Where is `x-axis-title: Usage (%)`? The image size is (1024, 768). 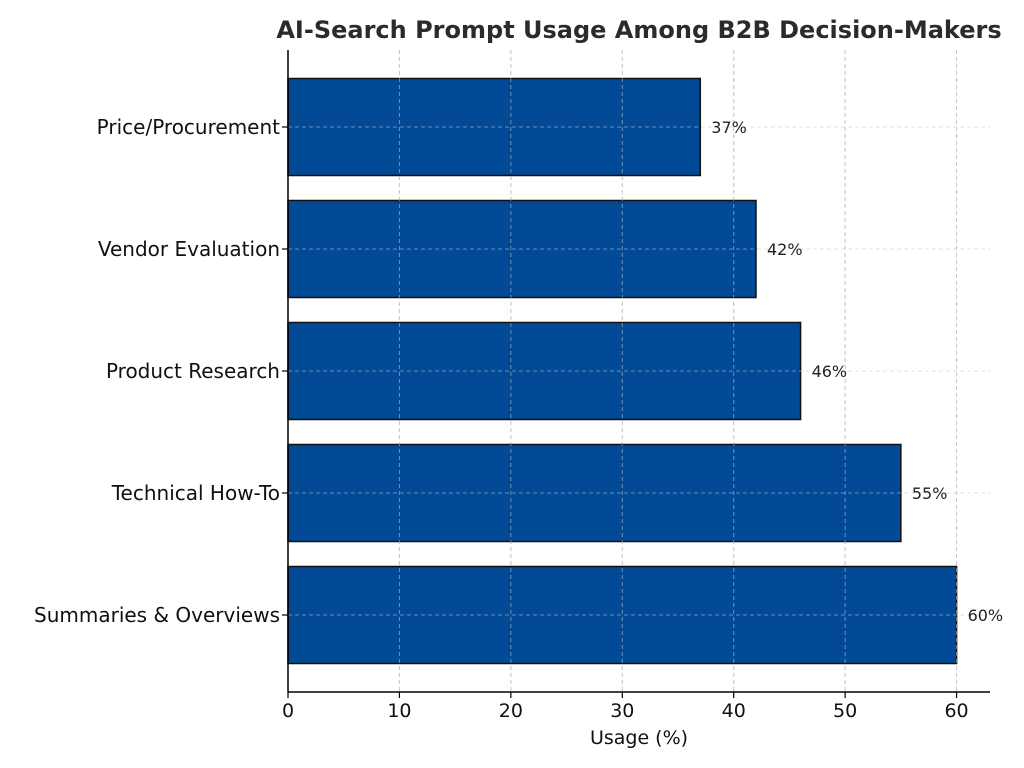
x-axis-title: Usage (%) is located at coordinates (639, 738).